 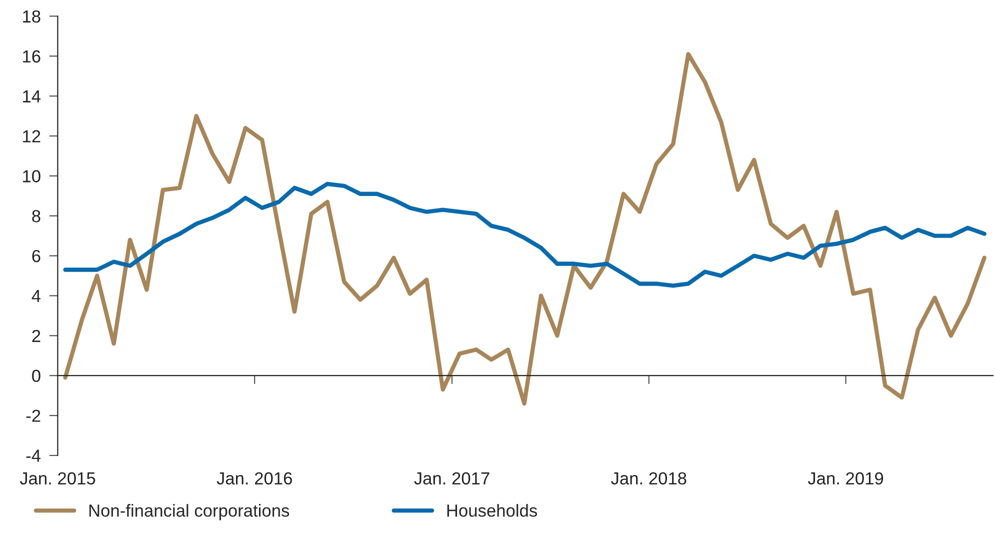 What do you see at coordinates (31, 136) in the screenshot?
I see `y-tick-label: 12` at bounding box center [31, 136].